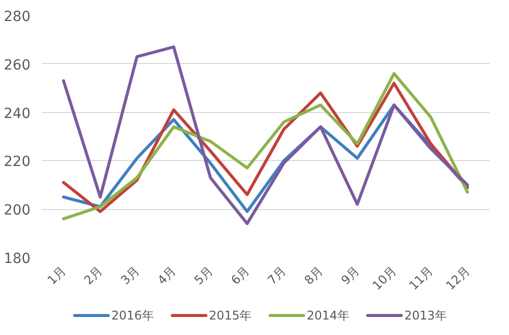 This screenshot has height=335, width=509. I want to click on x-tick-label: 7月, so click(277, 276).